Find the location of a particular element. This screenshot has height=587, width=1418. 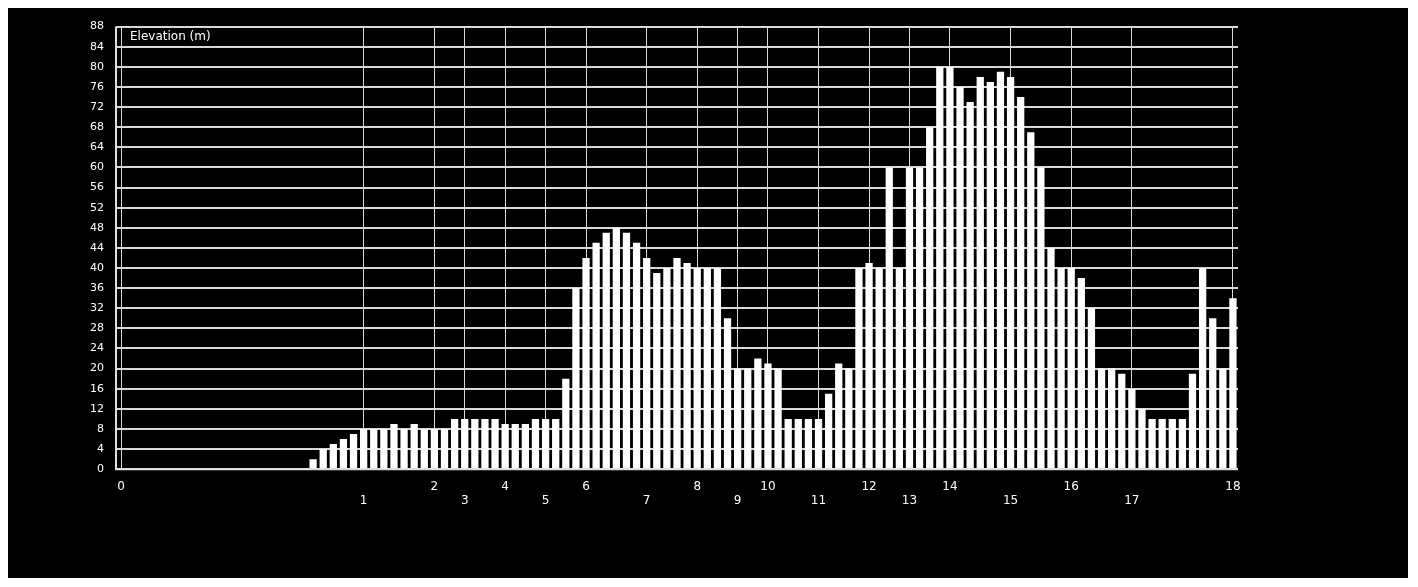

y-tick-label: 16 is located at coordinates (97, 388).